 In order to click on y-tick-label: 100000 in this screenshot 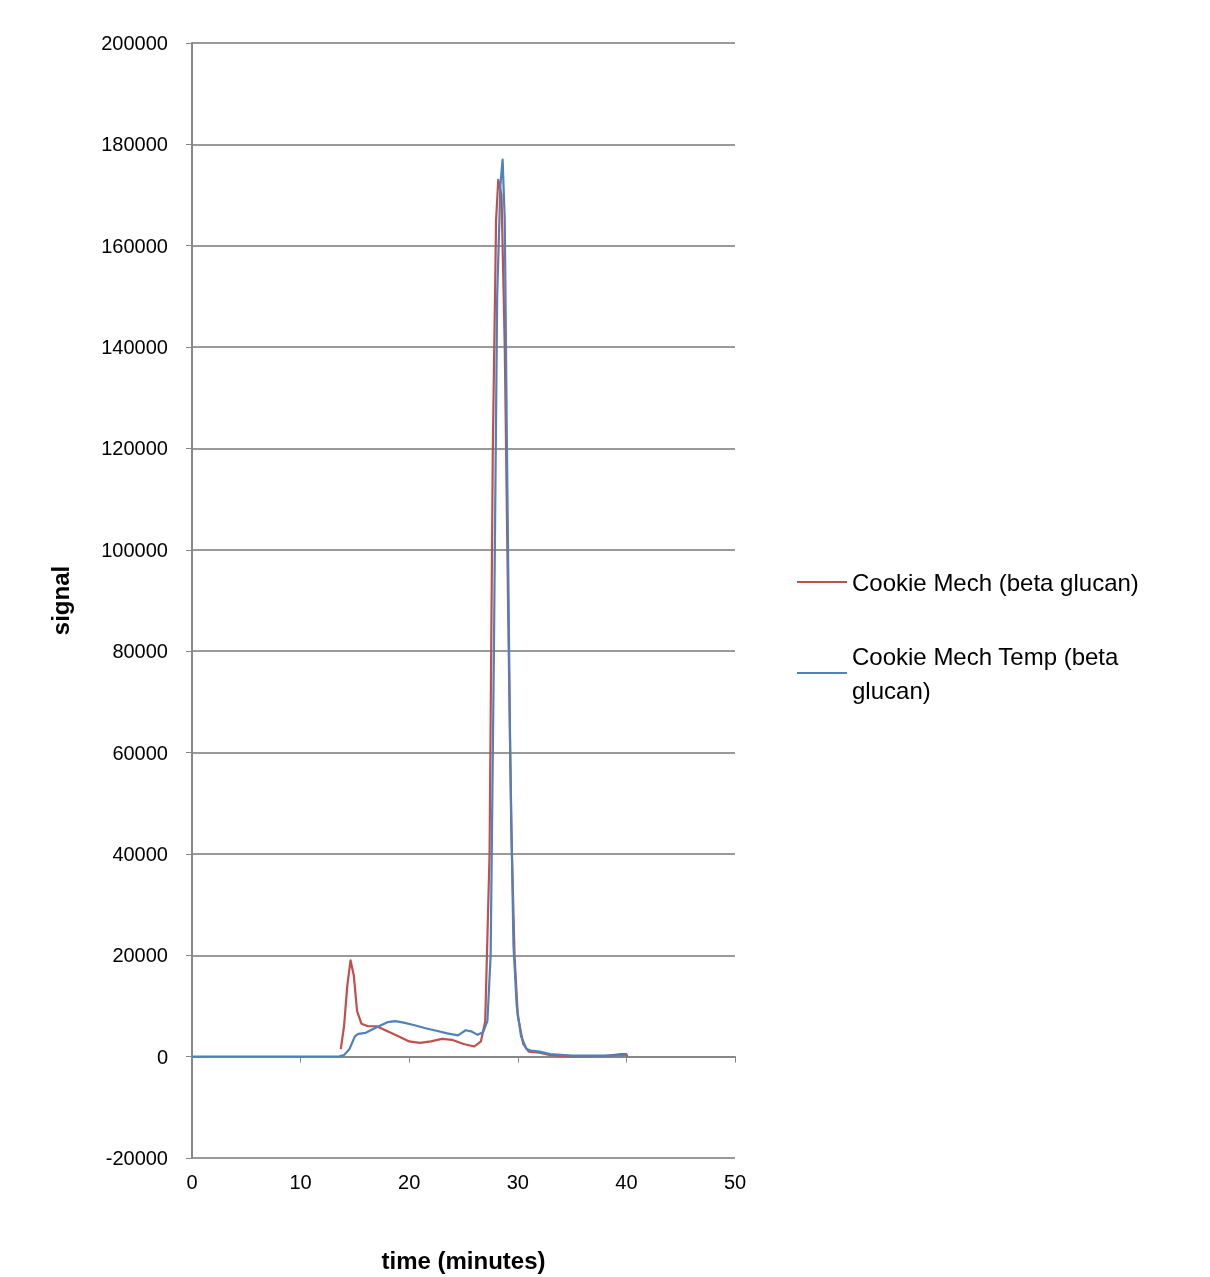, I will do `click(134, 549)`.